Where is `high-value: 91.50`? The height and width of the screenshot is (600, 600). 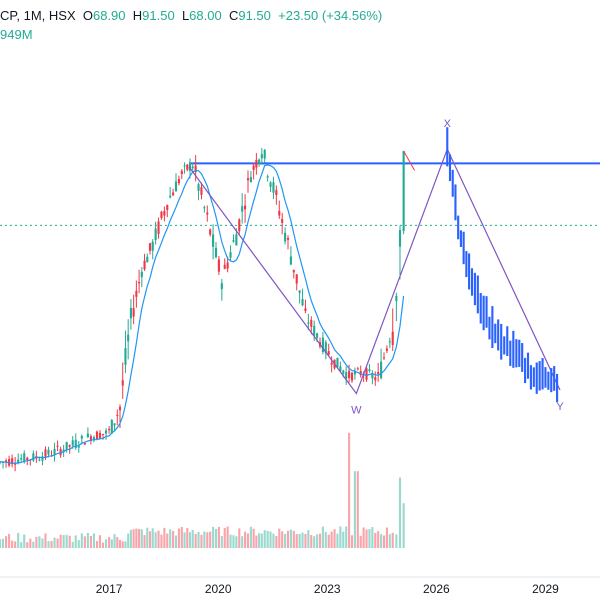
high-value: 91.50 is located at coordinates (158, 15).